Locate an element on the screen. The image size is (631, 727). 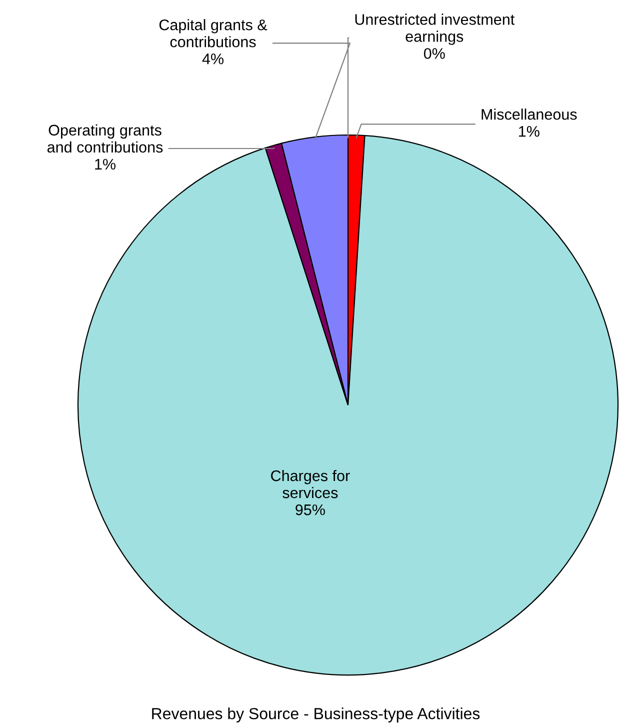
slice-label: Miscellaneous is located at coordinates (529, 114).